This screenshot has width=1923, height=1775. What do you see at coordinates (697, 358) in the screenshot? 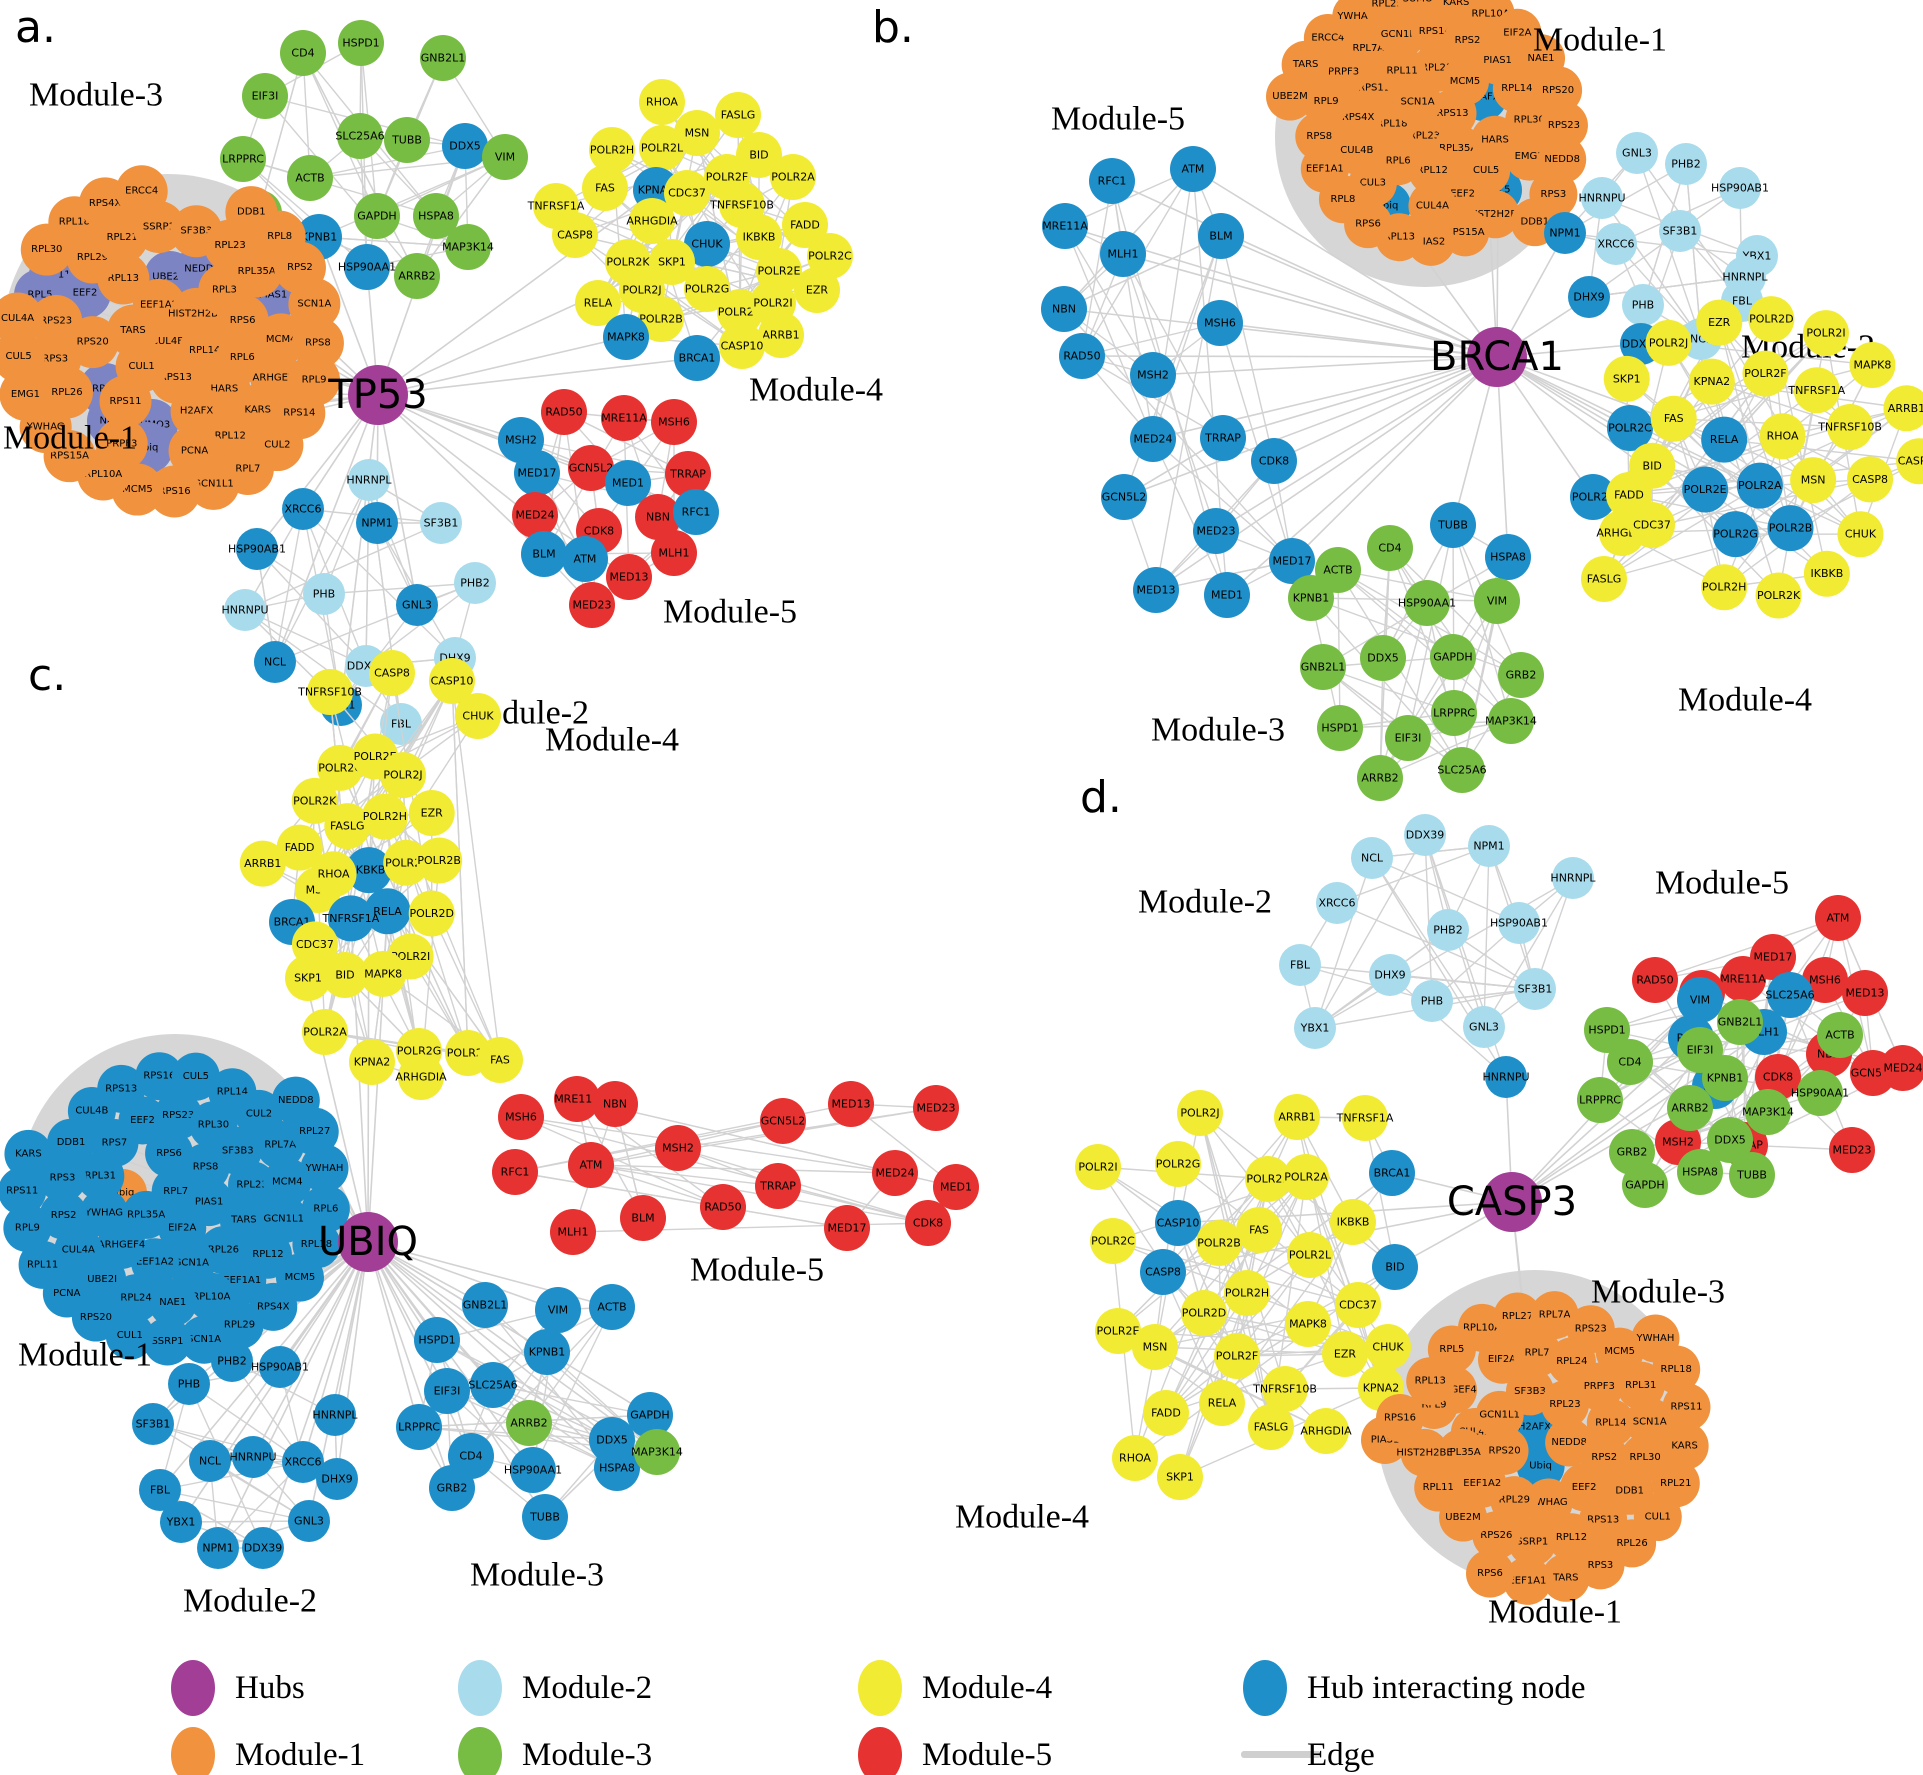
I see `node-BRCA1: BRCA1` at bounding box center [697, 358].